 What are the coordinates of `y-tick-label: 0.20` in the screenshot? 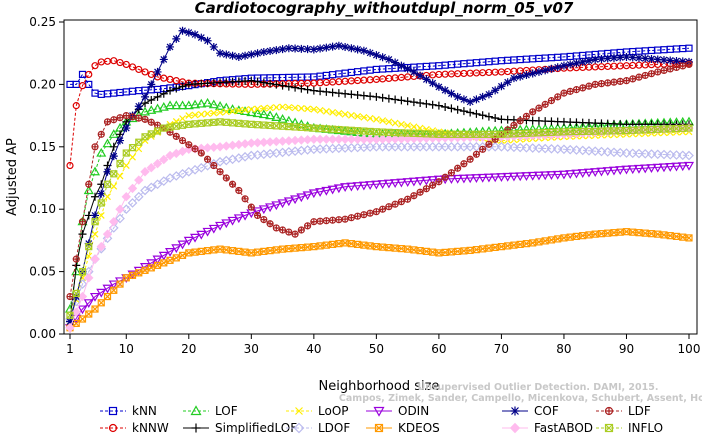 It's located at (42, 84).